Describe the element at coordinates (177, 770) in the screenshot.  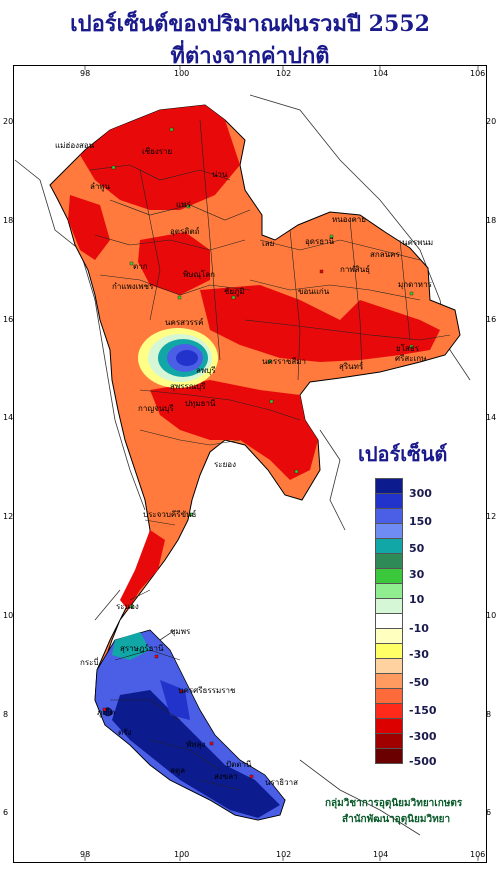
I see `province-label: สตูล` at that location.